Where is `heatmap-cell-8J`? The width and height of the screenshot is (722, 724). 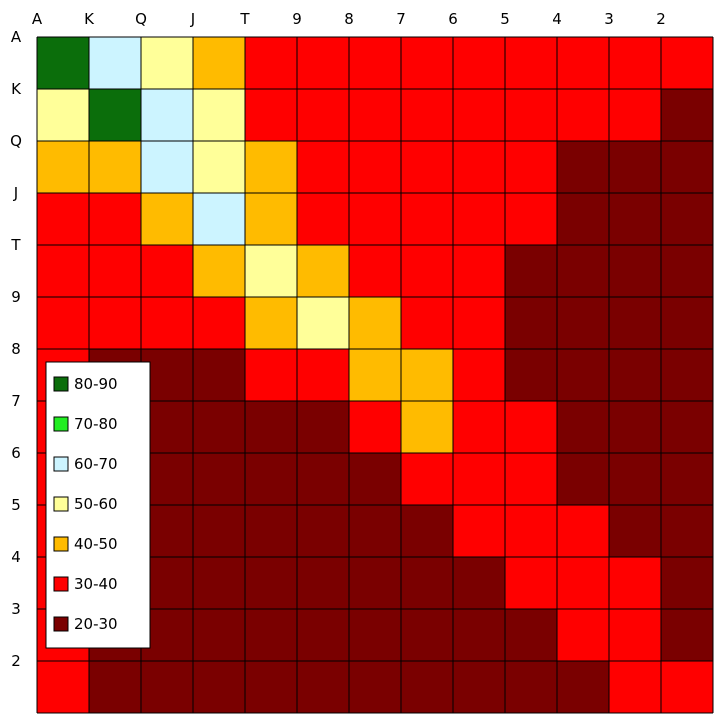
heatmap-cell-8J is located at coordinates (219, 375).